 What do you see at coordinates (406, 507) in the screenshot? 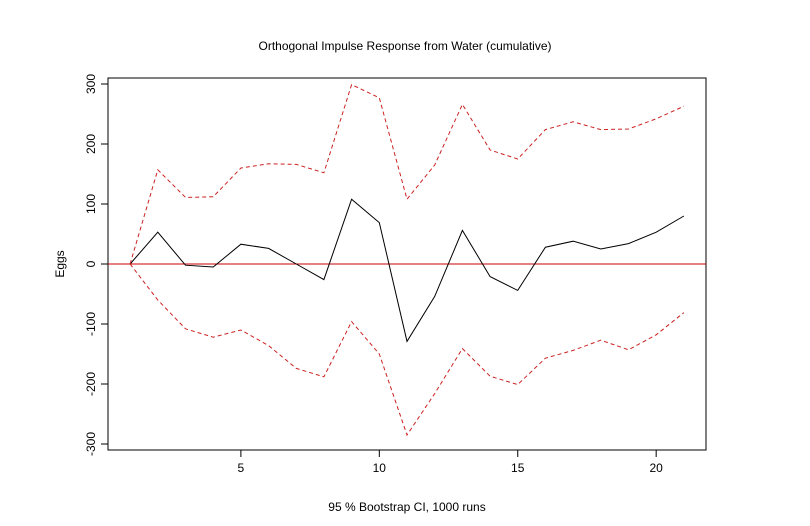
I see `x-axis-label: 95 % Bootstrap CI, 1000 runs` at bounding box center [406, 507].